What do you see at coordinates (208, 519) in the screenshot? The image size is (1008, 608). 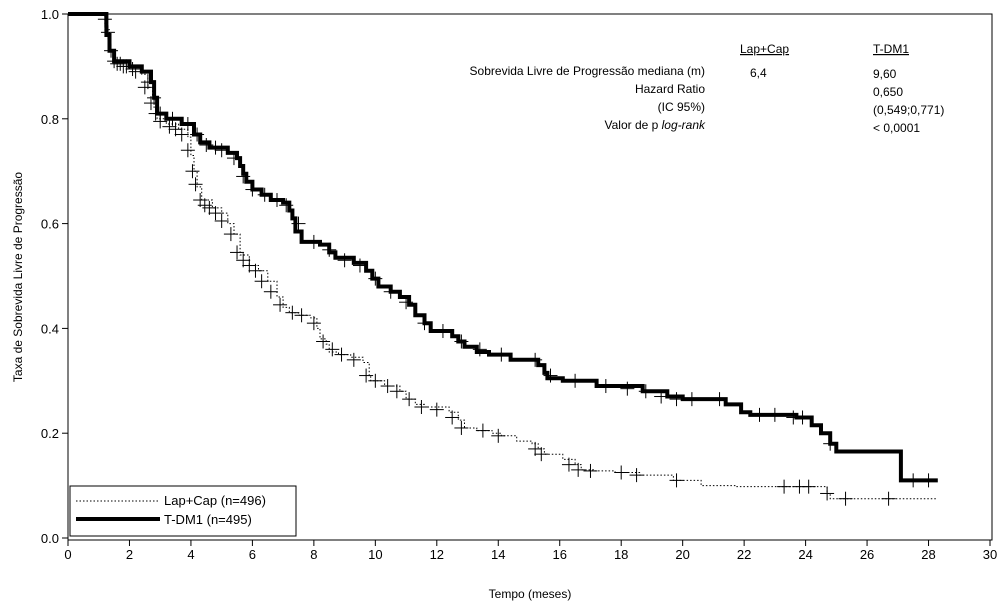 I see `legend-label-tdm1: T-DM1 (n=495)` at bounding box center [208, 519].